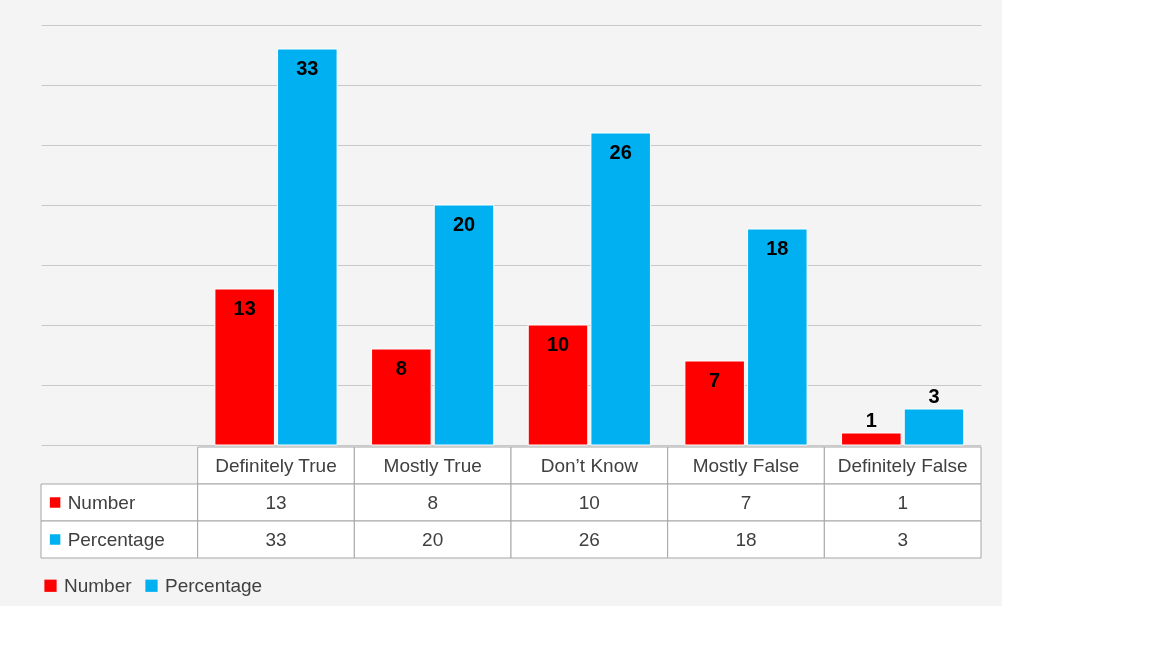  Describe the element at coordinates (871, 420) in the screenshot. I see `data-label: 1` at that location.